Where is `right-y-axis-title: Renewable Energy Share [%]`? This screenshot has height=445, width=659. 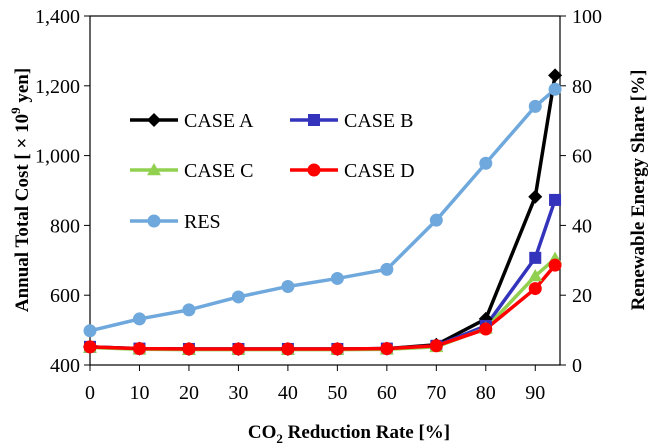
right-y-axis-title: Renewable Energy Share [%] is located at coordinates (638, 190).